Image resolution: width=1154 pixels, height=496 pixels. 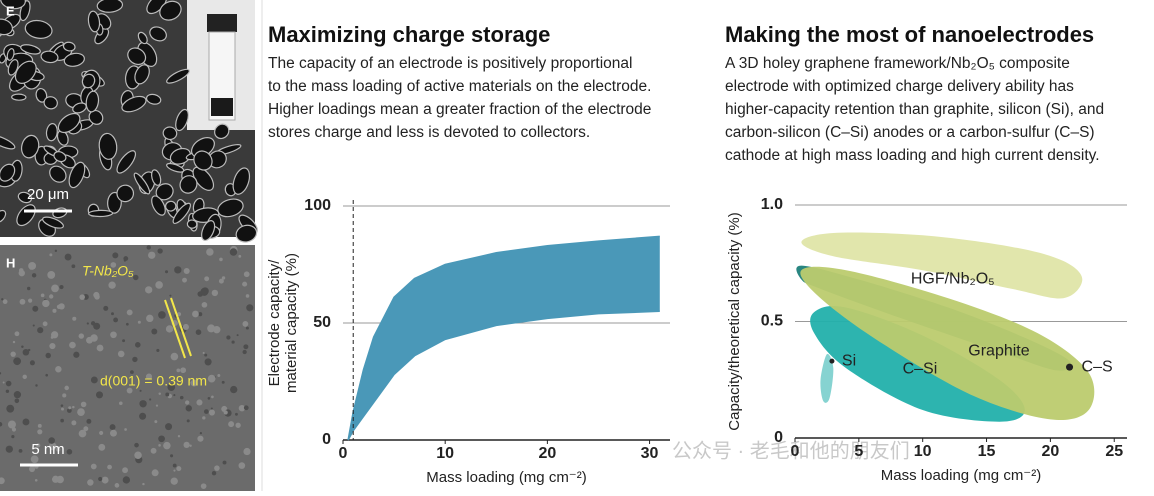 I want to click on y-axis-label: Electrode capacity/, so click(x=274, y=323).